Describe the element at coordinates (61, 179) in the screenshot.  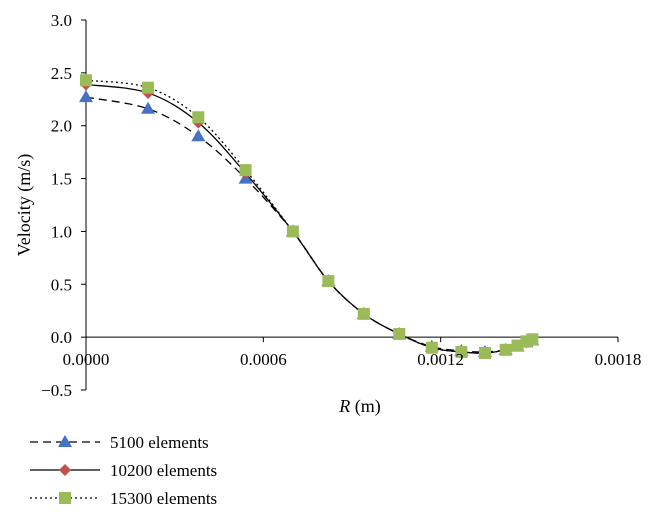
I see `y-tick-label: 1.5` at that location.